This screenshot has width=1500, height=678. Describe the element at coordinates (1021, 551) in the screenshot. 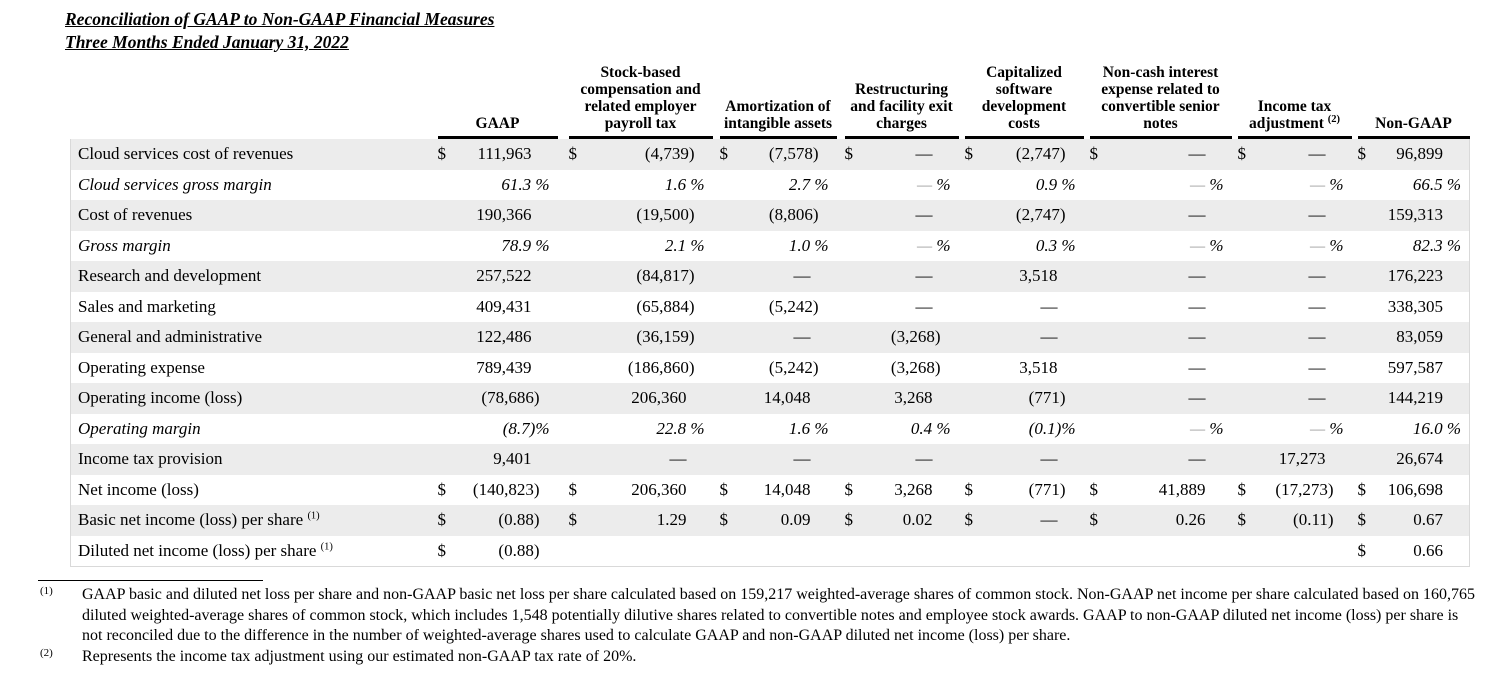

I see `table-cell` at that location.